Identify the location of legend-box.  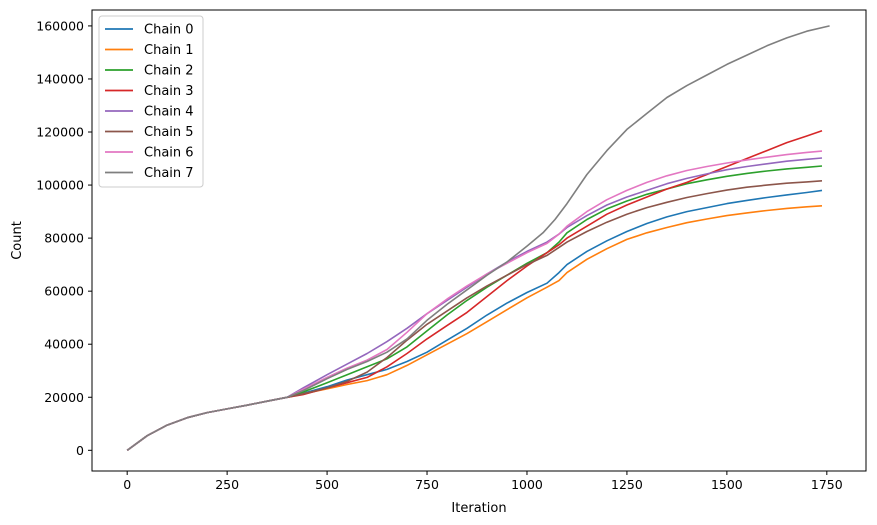
(151, 101).